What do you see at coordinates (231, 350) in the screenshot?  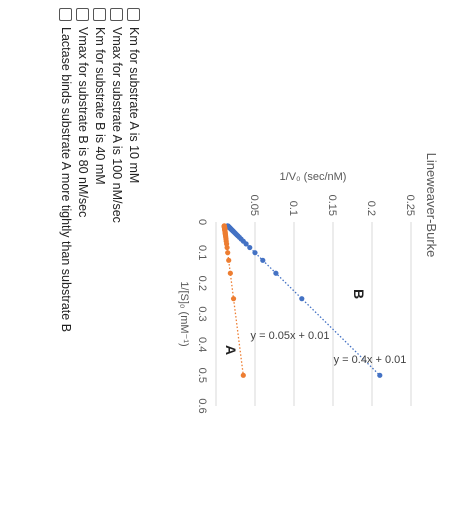 I see `series-label-a: A` at bounding box center [231, 350].